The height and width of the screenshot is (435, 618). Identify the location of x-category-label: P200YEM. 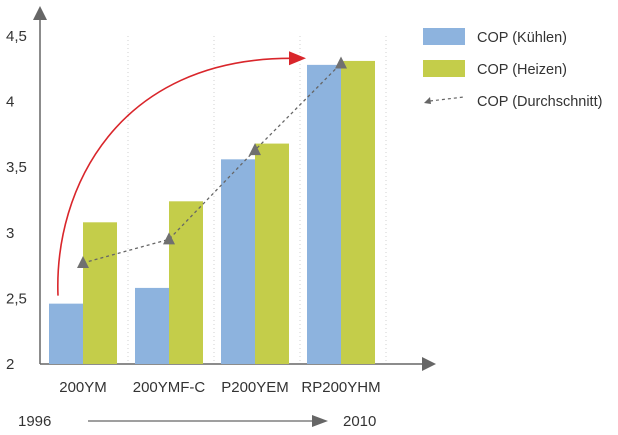
(255, 387).